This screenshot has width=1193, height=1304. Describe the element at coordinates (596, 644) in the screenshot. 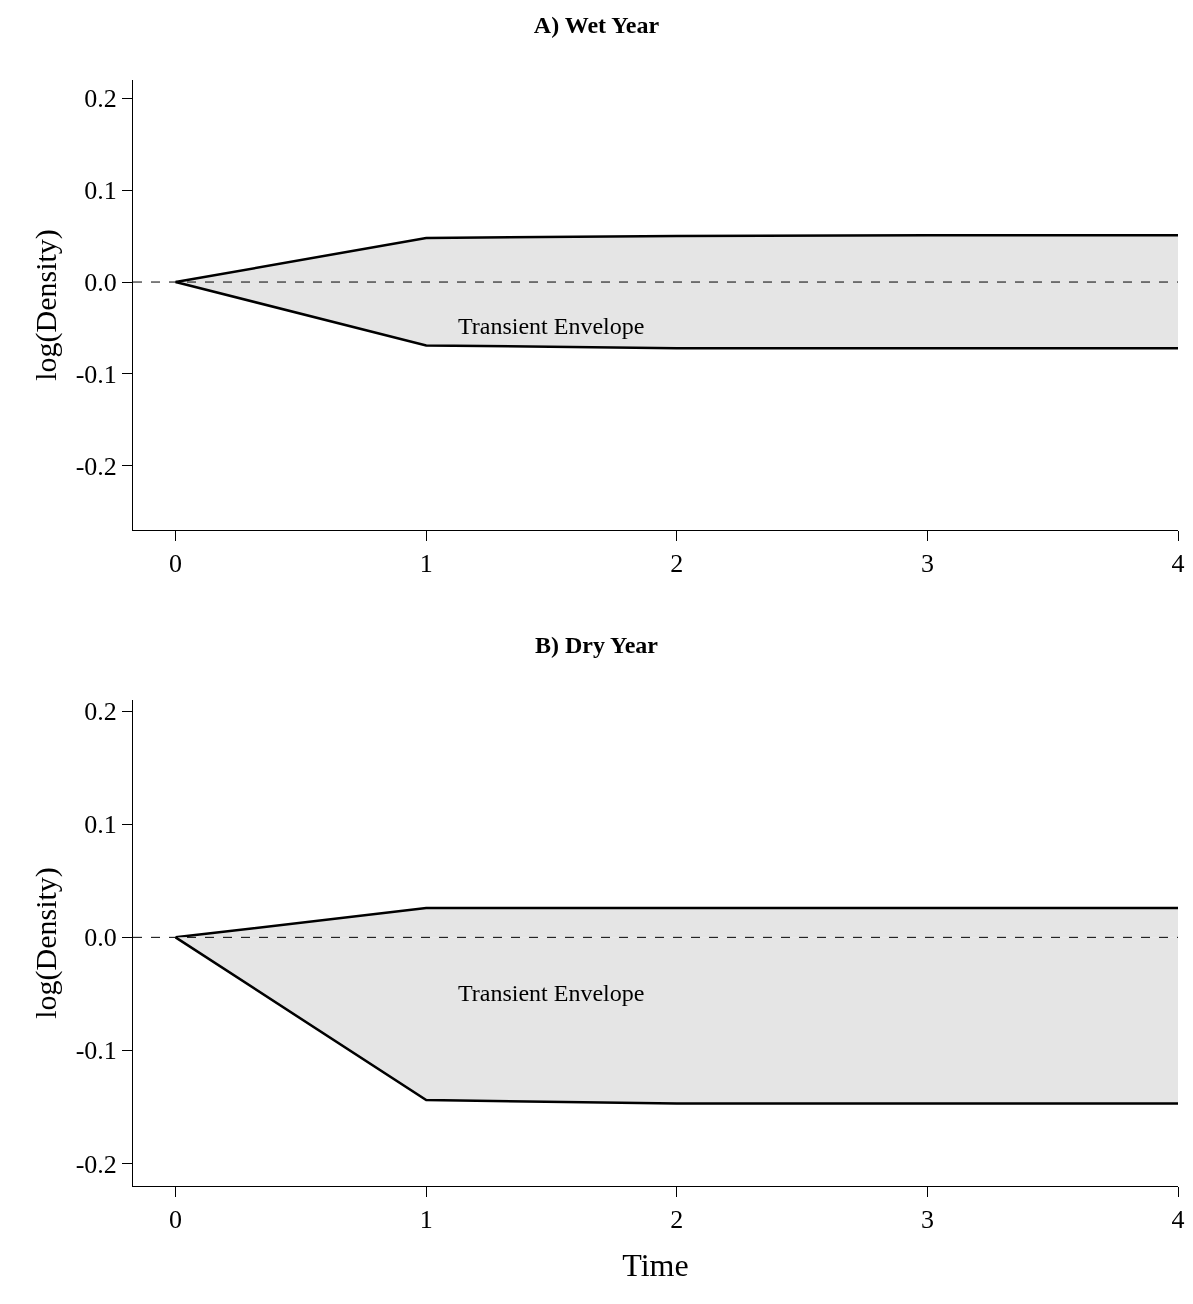

I see `chart-title: B) Dry Year` at that location.